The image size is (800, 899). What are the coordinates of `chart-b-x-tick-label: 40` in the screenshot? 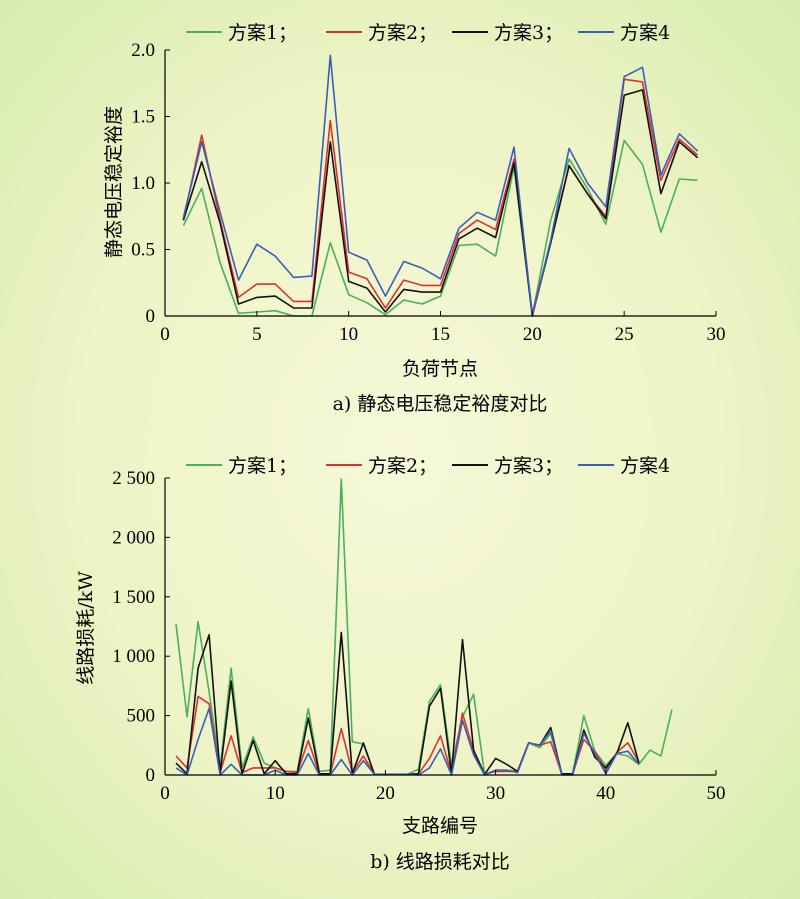 It's located at (605, 793).